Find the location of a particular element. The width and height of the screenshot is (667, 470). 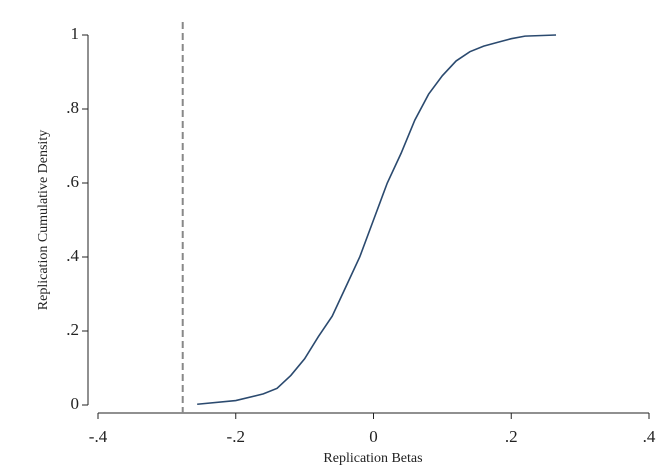

y-tick-label: .6 is located at coordinates (72, 181).